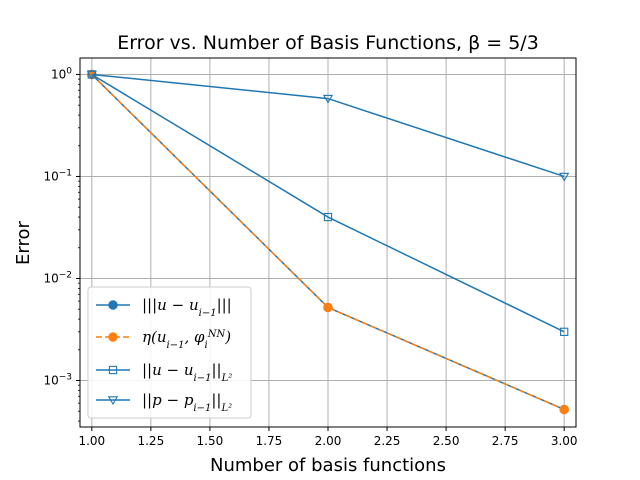 This screenshot has width=640, height=480. Describe the element at coordinates (57, 175) in the screenshot. I see `y-tick-label: 10⁻¹` at that location.